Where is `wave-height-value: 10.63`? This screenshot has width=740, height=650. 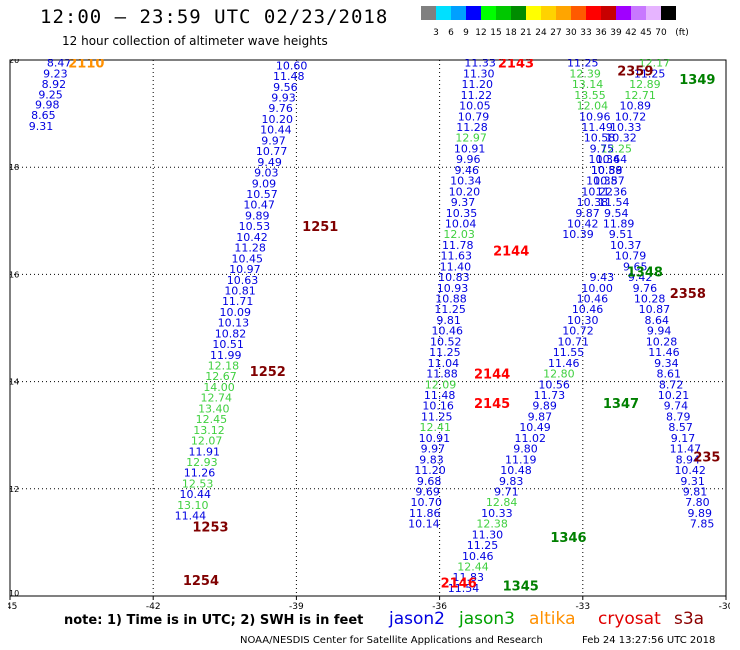
wave-height-value: 10.63 is located at coordinates (243, 280).